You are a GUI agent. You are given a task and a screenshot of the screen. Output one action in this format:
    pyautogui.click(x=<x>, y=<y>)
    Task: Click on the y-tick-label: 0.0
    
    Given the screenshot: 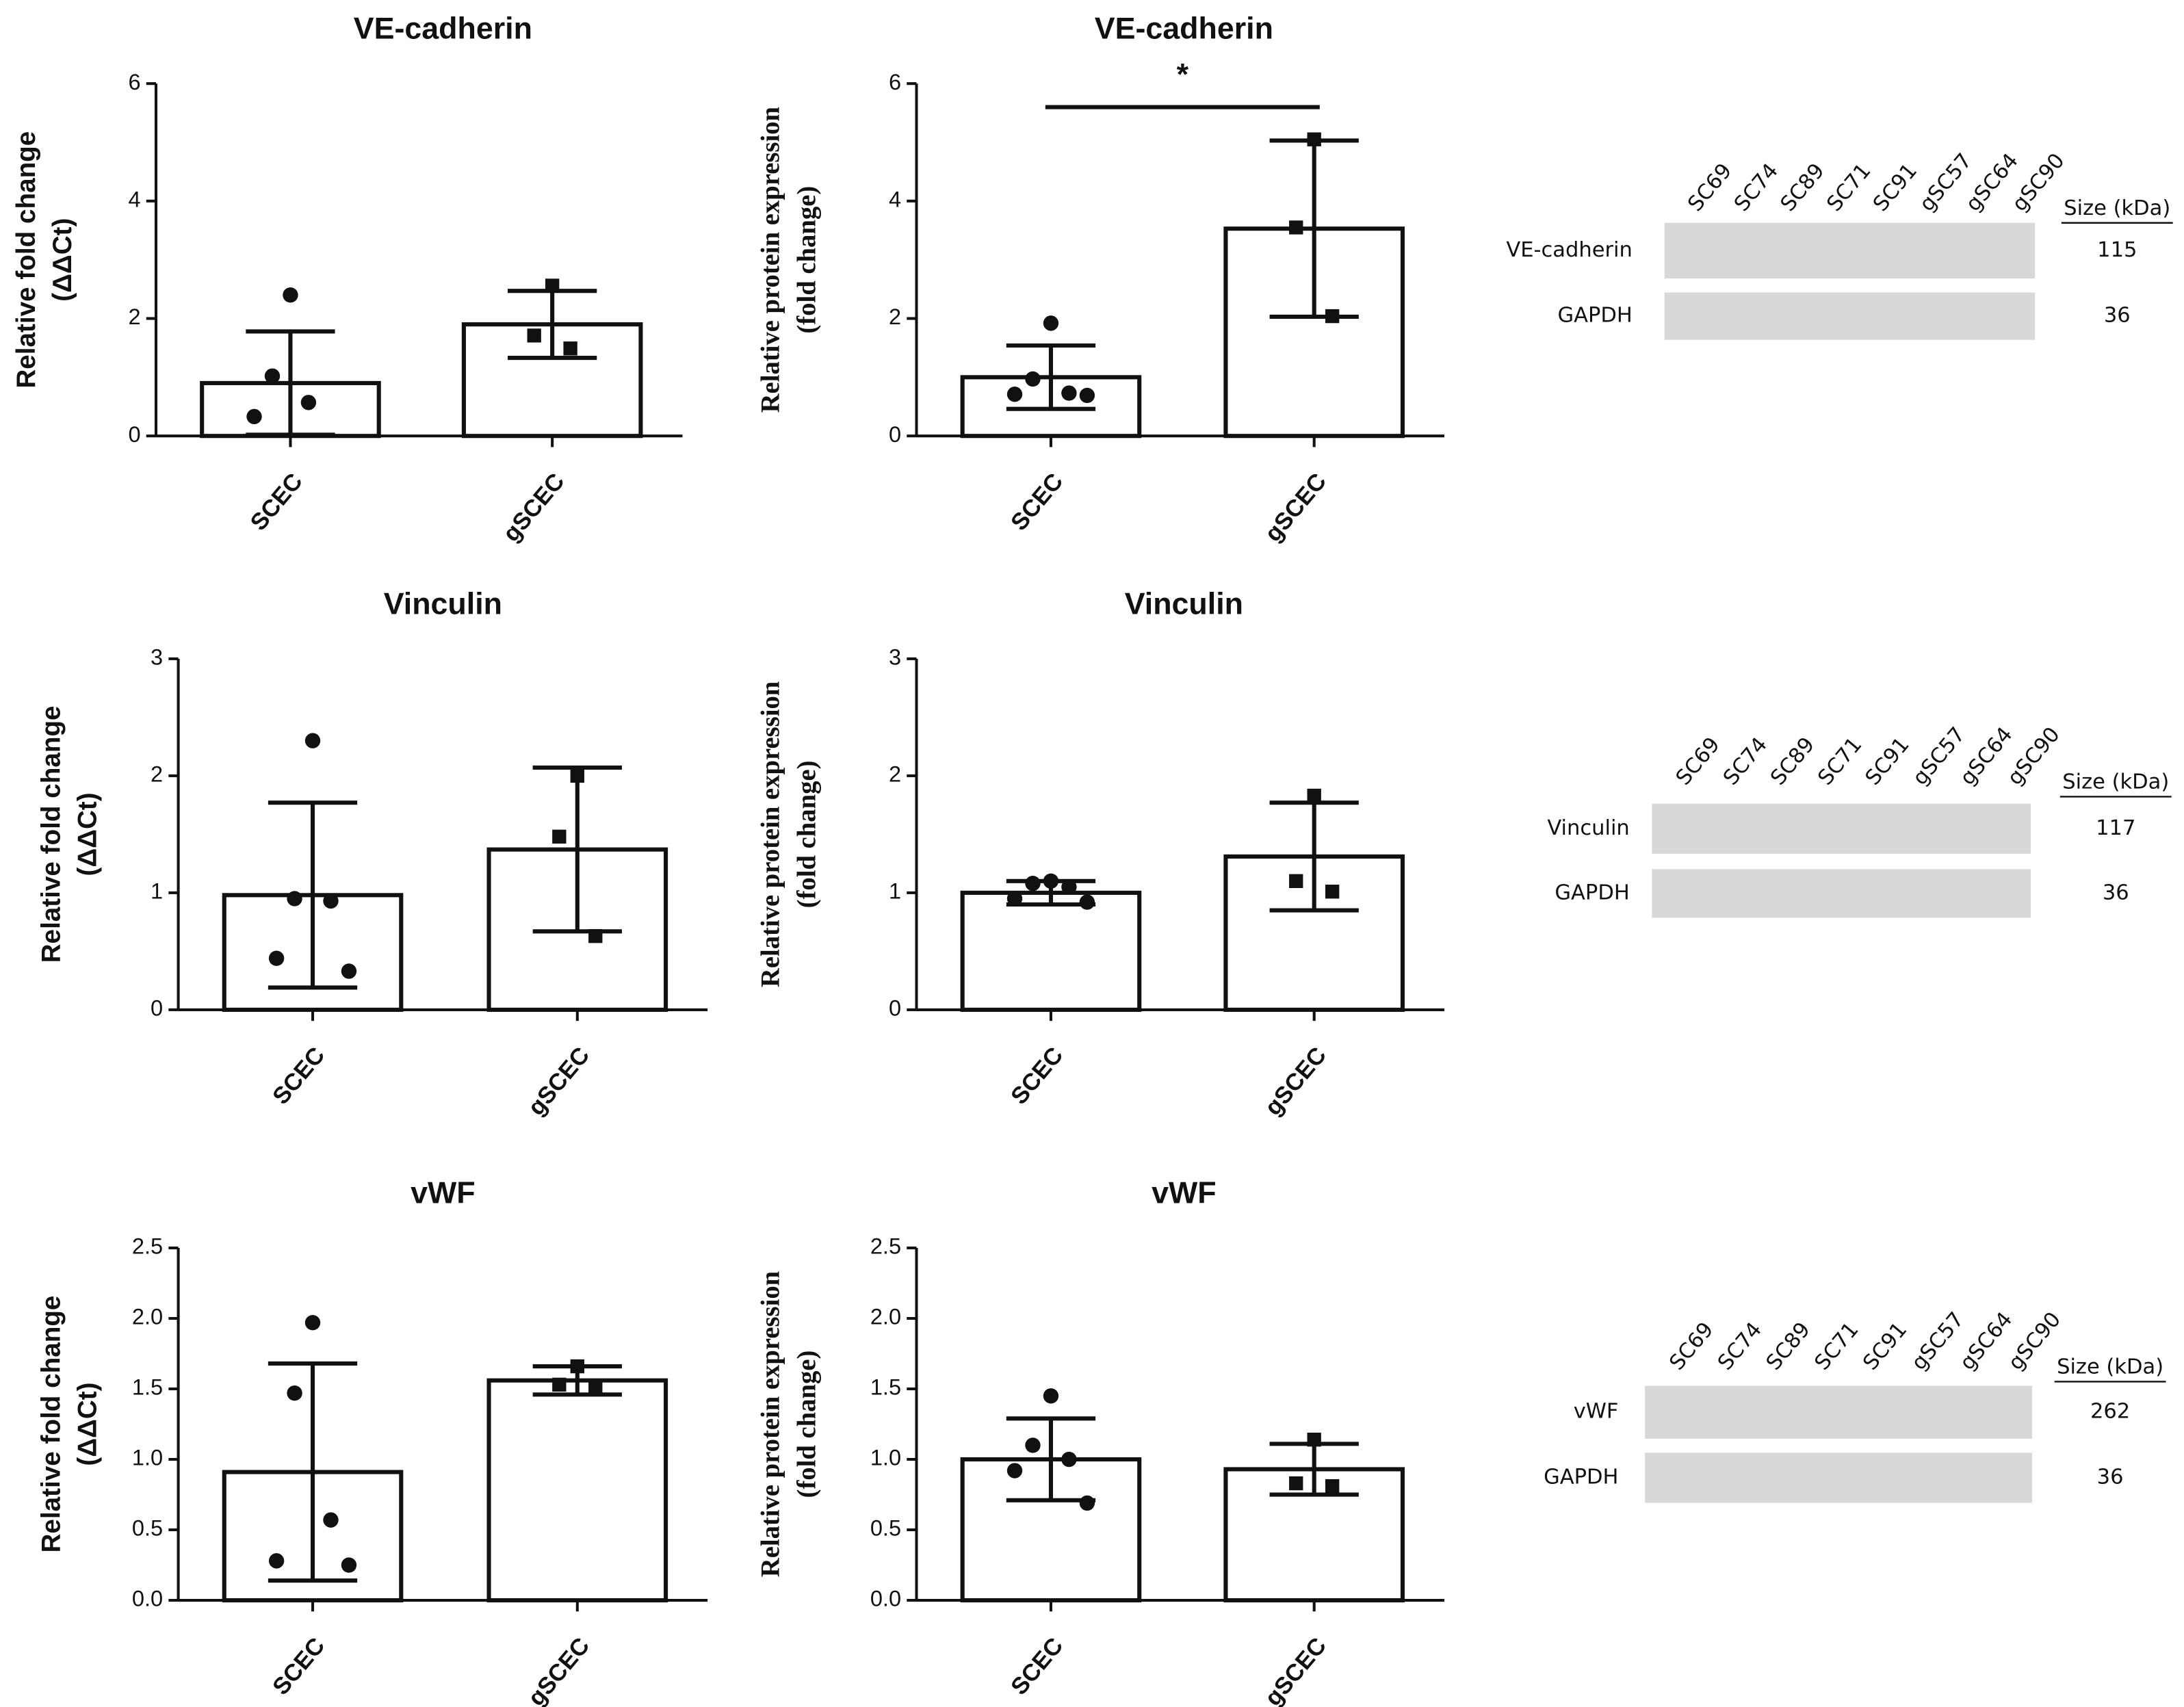 What is the action you would take?
    pyautogui.click(x=147, y=1599)
    